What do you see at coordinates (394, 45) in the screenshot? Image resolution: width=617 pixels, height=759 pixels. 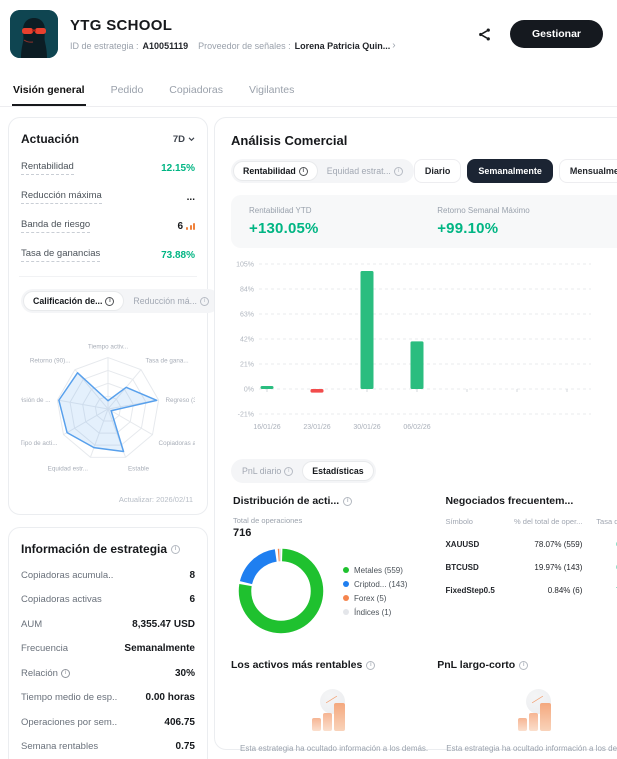 I see `chevron-right-icon: ›` at bounding box center [394, 45].